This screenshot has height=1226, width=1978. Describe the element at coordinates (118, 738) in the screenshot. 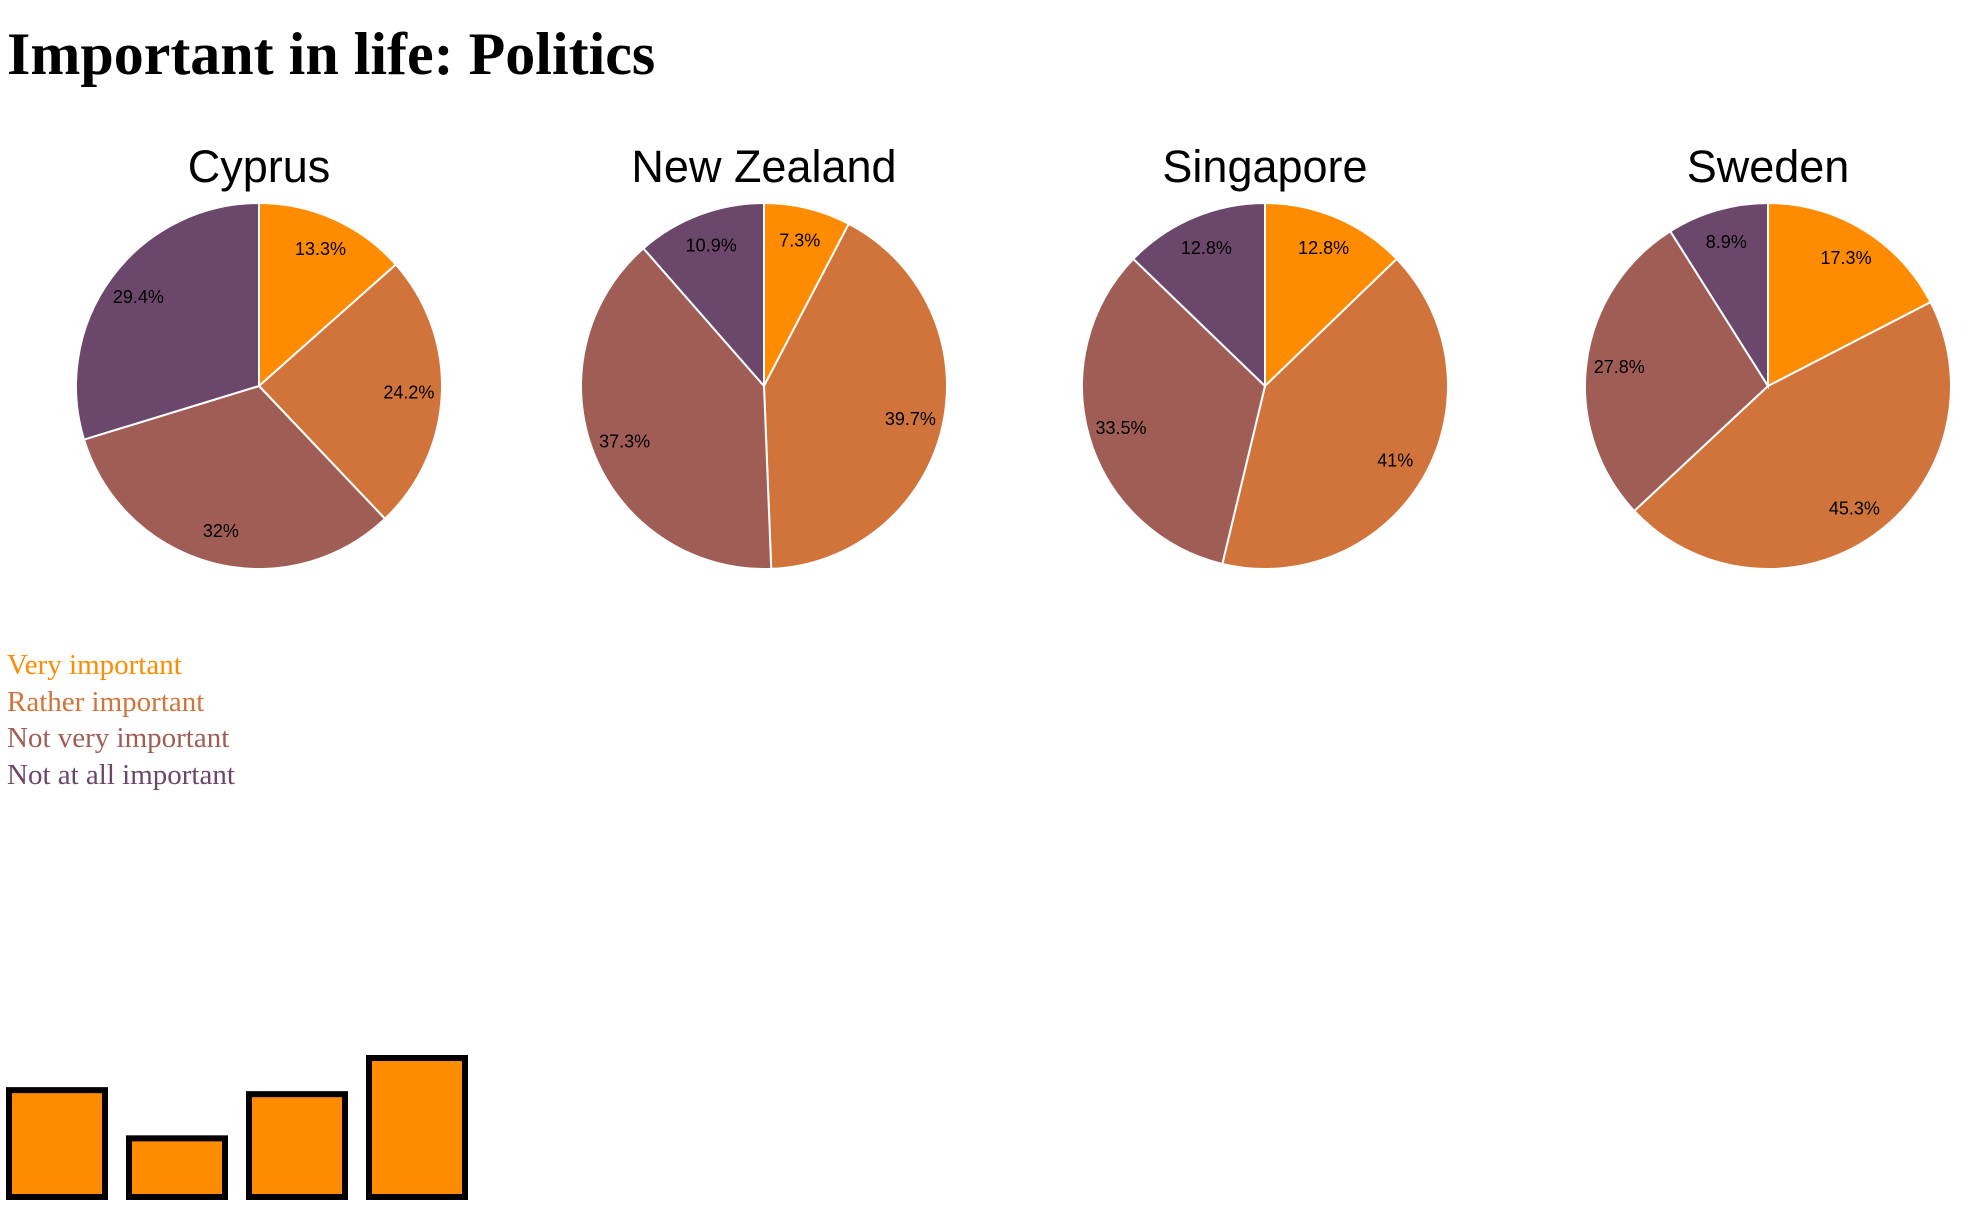

I see `legend-item-not-very-important: Not very important` at that location.